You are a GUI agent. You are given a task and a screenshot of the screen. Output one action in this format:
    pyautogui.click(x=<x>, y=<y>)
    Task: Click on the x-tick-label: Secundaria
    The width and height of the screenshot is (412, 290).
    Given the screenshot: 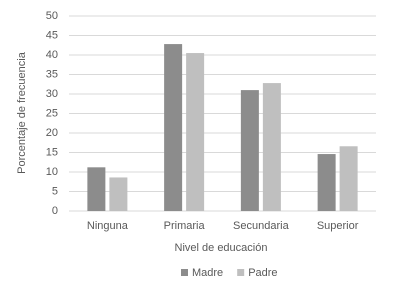 What is the action you would take?
    pyautogui.click(x=261, y=226)
    